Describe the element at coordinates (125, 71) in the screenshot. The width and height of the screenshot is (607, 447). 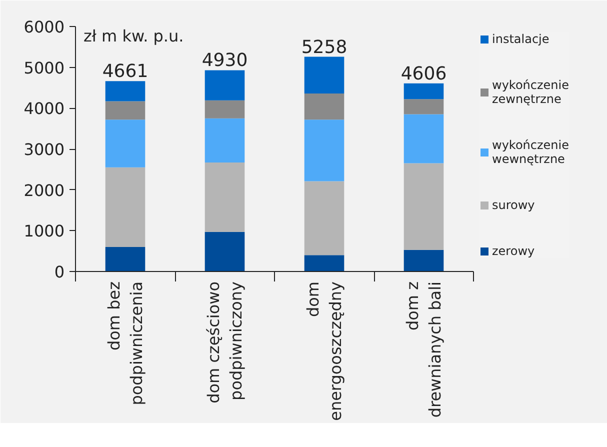
I see `total-label: 4661` at that location.